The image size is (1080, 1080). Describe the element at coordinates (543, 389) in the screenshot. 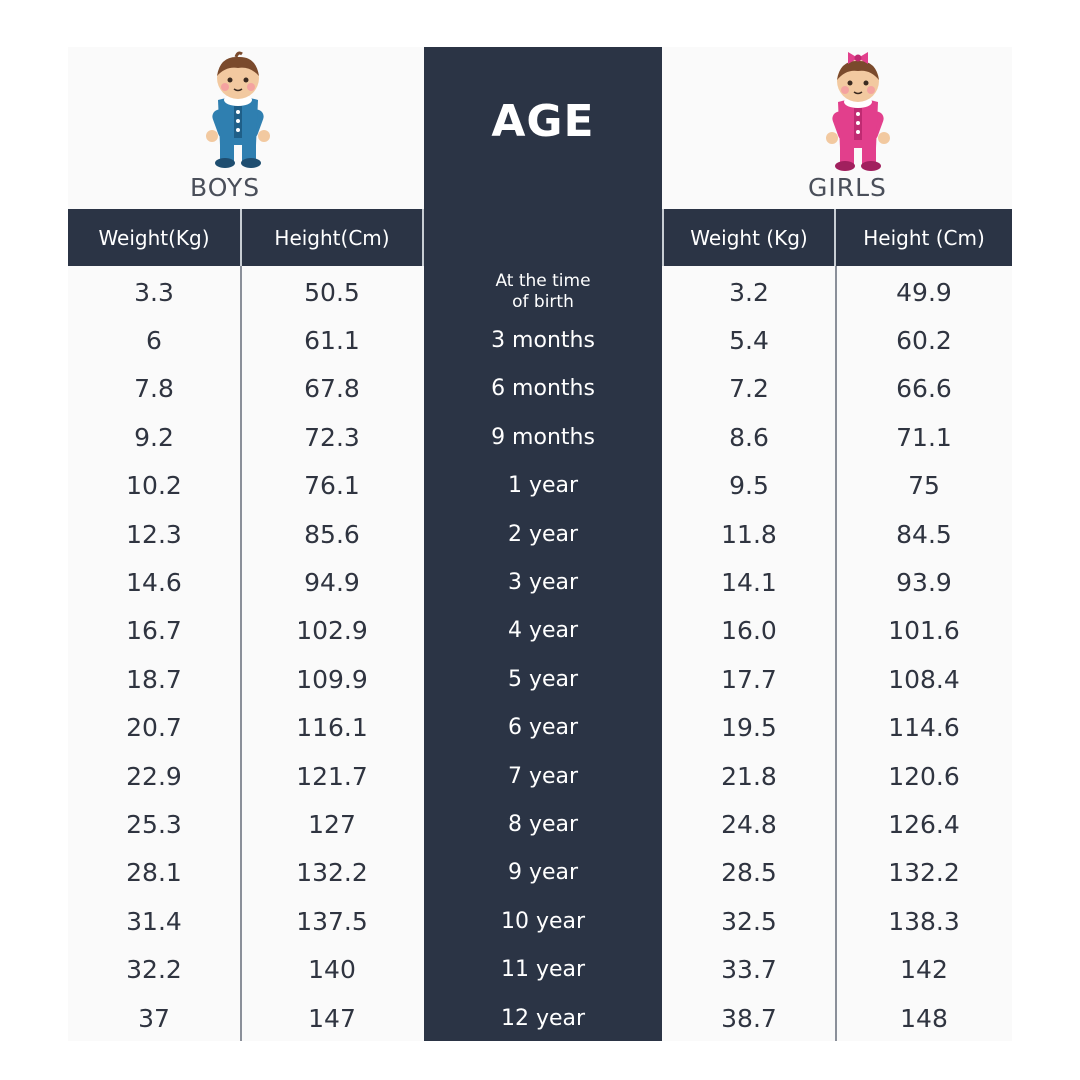

I see `cell-age: 6 months` at that location.